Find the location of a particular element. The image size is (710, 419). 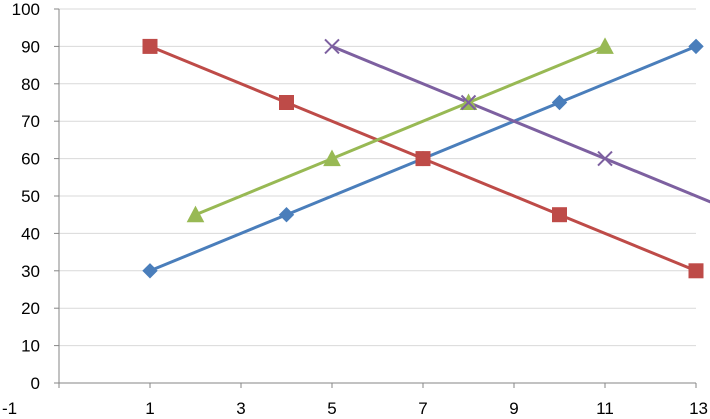

y-tick-label: 0 is located at coordinates (35, 383).